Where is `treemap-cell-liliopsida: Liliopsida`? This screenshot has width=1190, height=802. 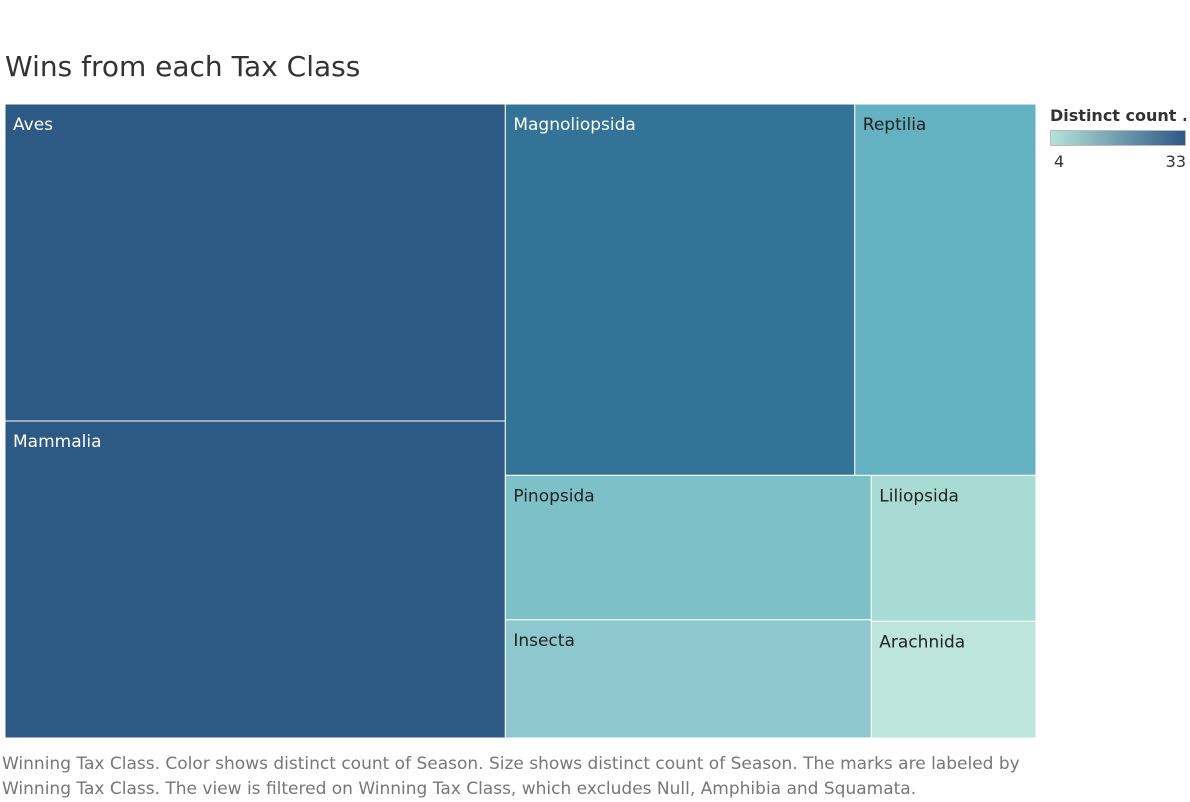
treemap-cell-liliopsida: Liliopsida is located at coordinates (953, 548).